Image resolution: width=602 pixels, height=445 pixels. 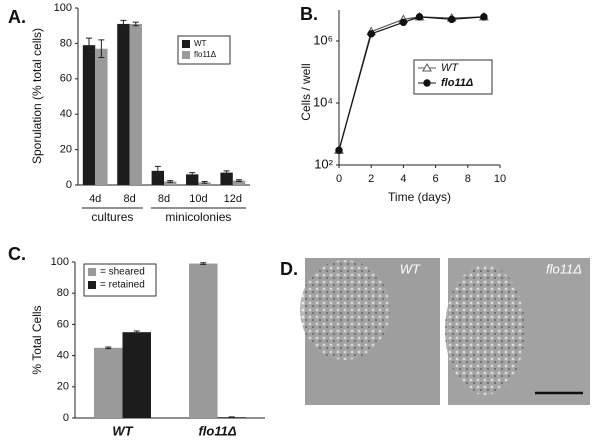 I want to click on y-axis-label: Cells / well, so click(x=306, y=91).